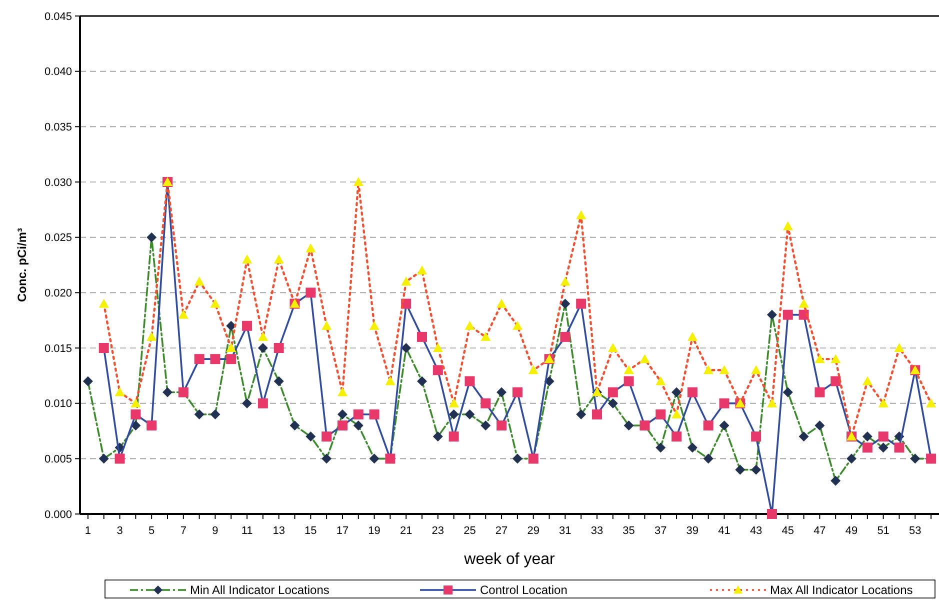 The image size is (939, 600). What do you see at coordinates (660, 531) in the screenshot?
I see `x-tick-label: 37` at bounding box center [660, 531].